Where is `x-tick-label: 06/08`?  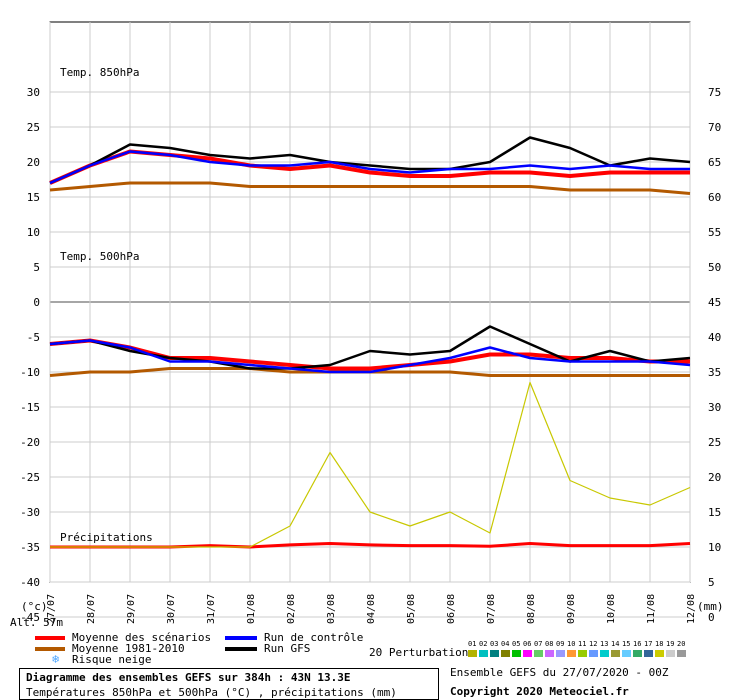
x-tick-label: 06/08 is located at coordinates (451, 609).